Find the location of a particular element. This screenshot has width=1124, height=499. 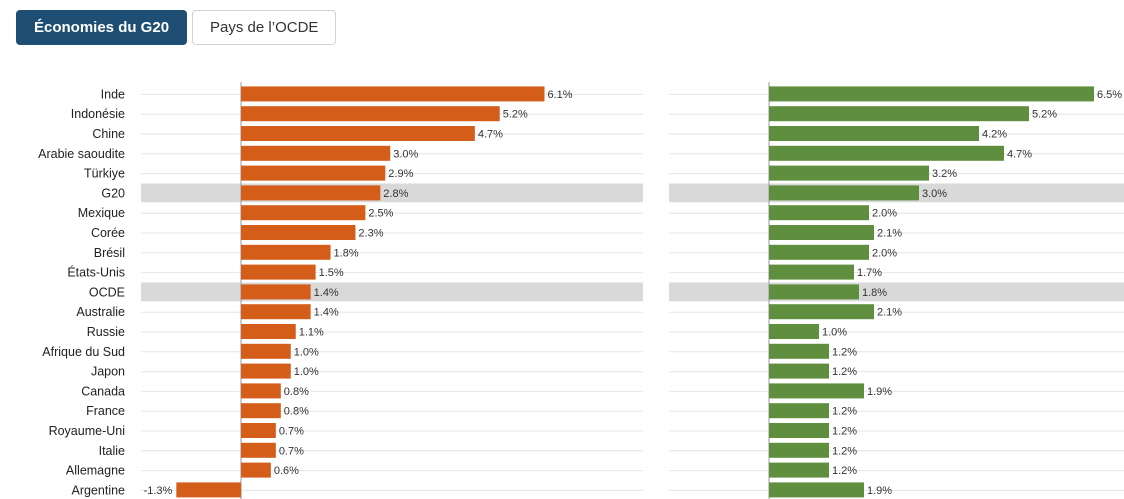

value-label-indonesie-panel-1: 5.2% is located at coordinates (515, 115).